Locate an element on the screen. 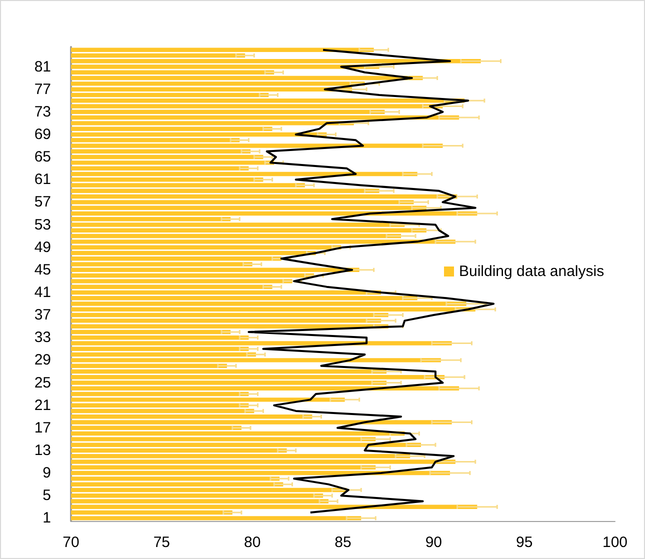 This screenshot has height=559, width=645. y-tick-label: 57 is located at coordinates (42, 202).